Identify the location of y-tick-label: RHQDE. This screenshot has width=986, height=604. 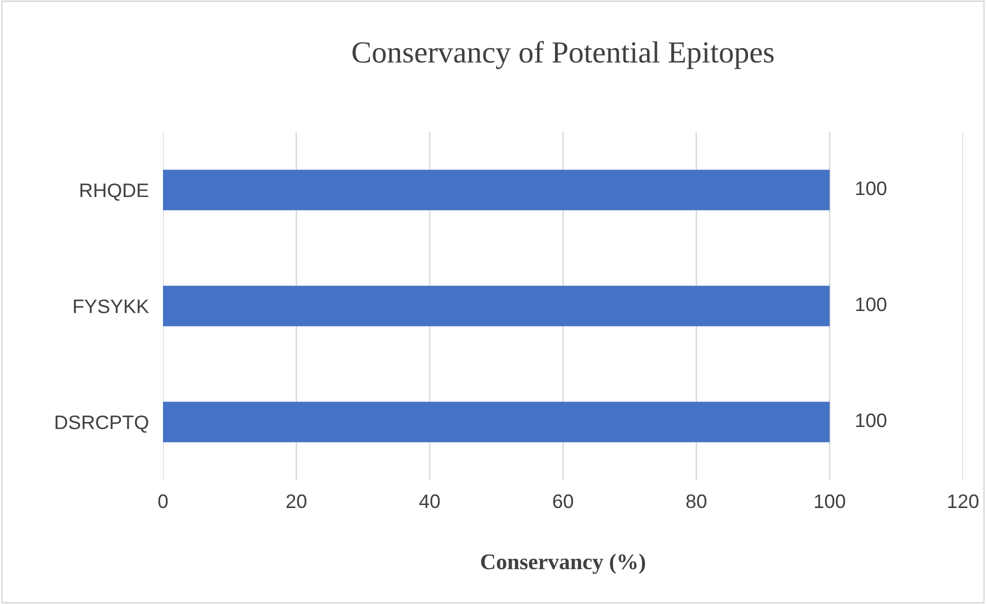
(114, 192).